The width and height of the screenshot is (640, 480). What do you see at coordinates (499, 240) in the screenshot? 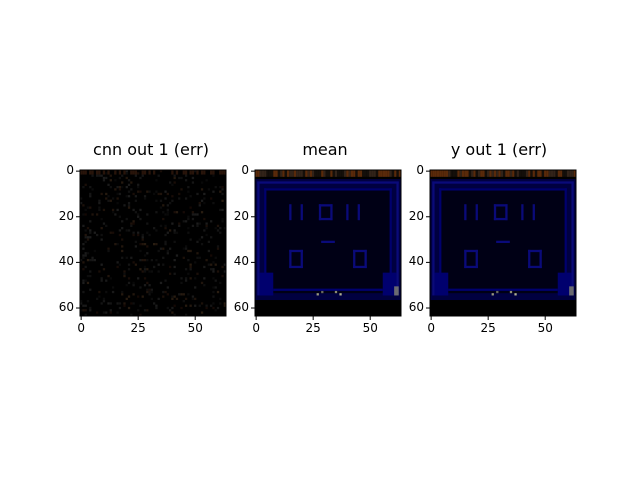
I see `panel-y-out: y out 1 (err)` at bounding box center [499, 240].